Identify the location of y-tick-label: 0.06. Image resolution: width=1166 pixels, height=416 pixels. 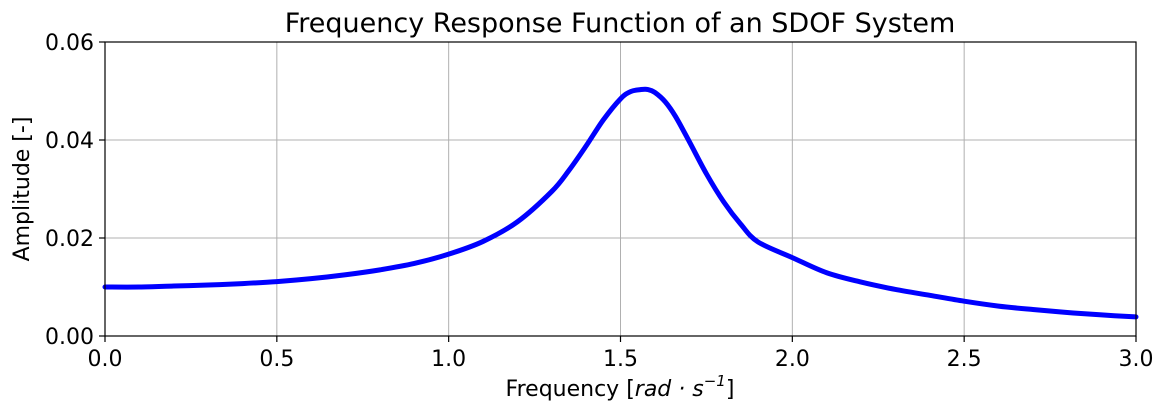
(69, 43).